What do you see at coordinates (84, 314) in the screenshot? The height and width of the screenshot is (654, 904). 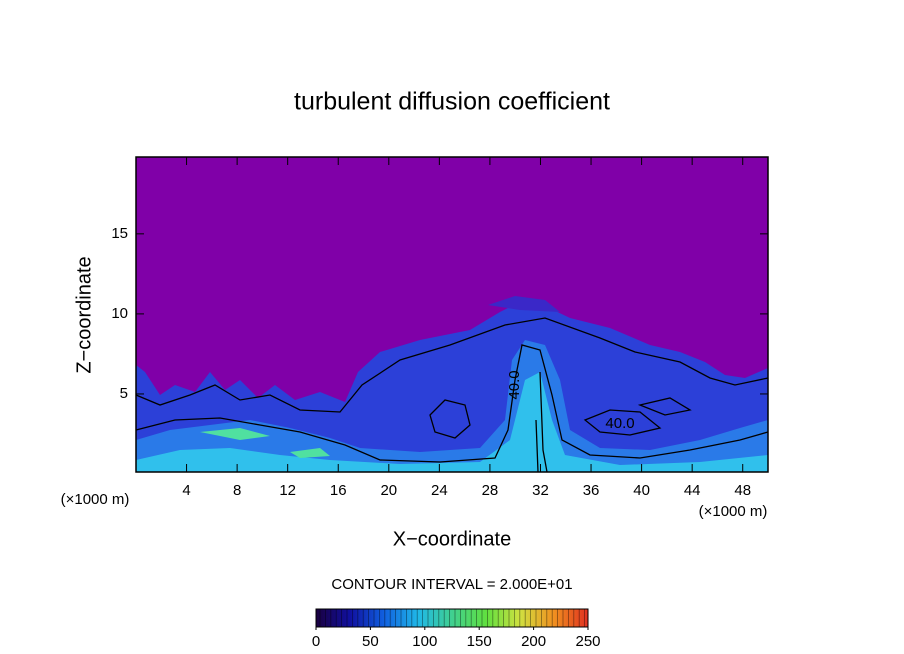 I see `y-axis-label: Z−coordinate` at bounding box center [84, 314].